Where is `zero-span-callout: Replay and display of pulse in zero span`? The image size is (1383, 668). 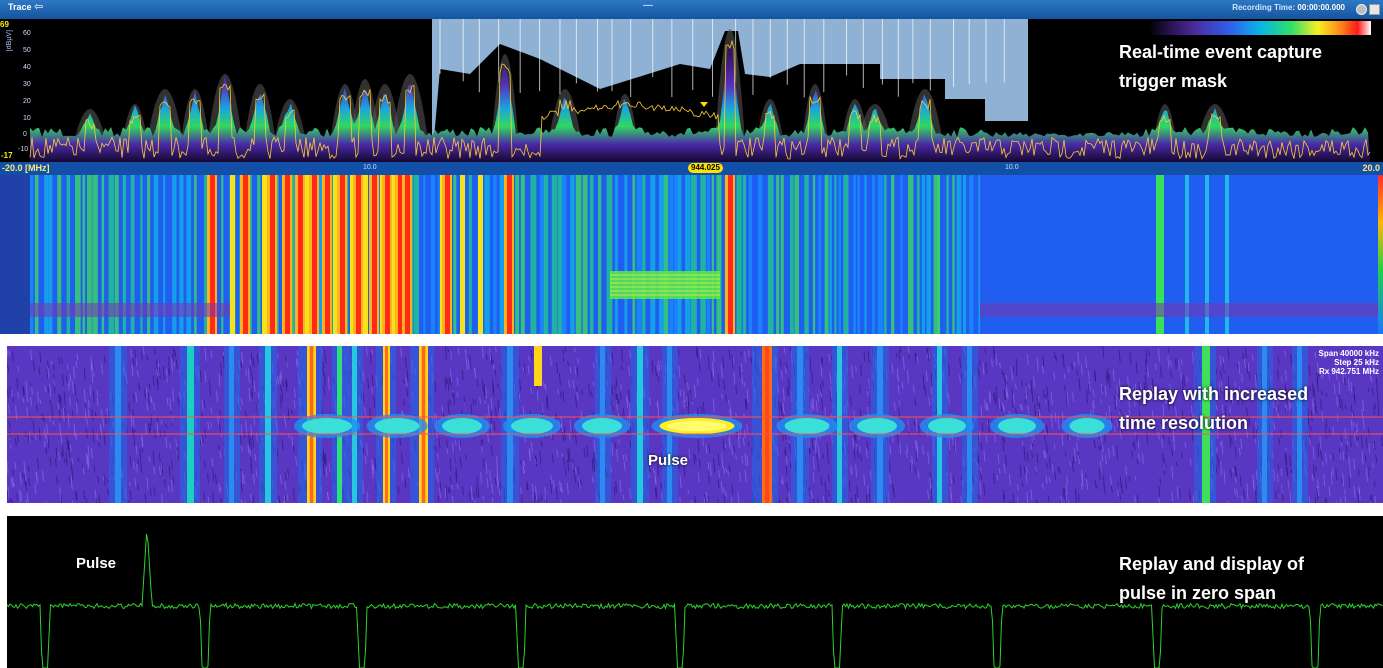
zero-span-callout: Replay and display of pulse in zero span is located at coordinates (1211, 579).